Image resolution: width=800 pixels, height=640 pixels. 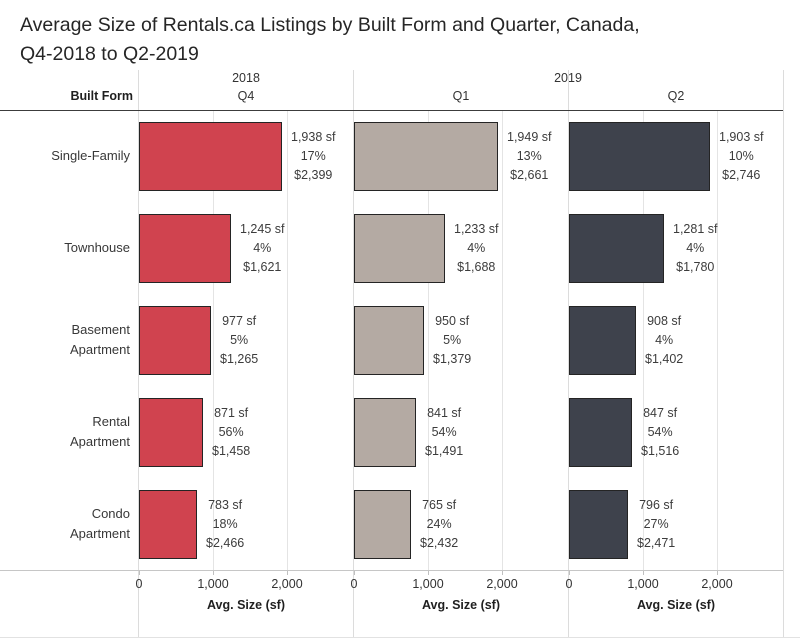 I want to click on bar-label-rent: $1,516, so click(x=660, y=451).